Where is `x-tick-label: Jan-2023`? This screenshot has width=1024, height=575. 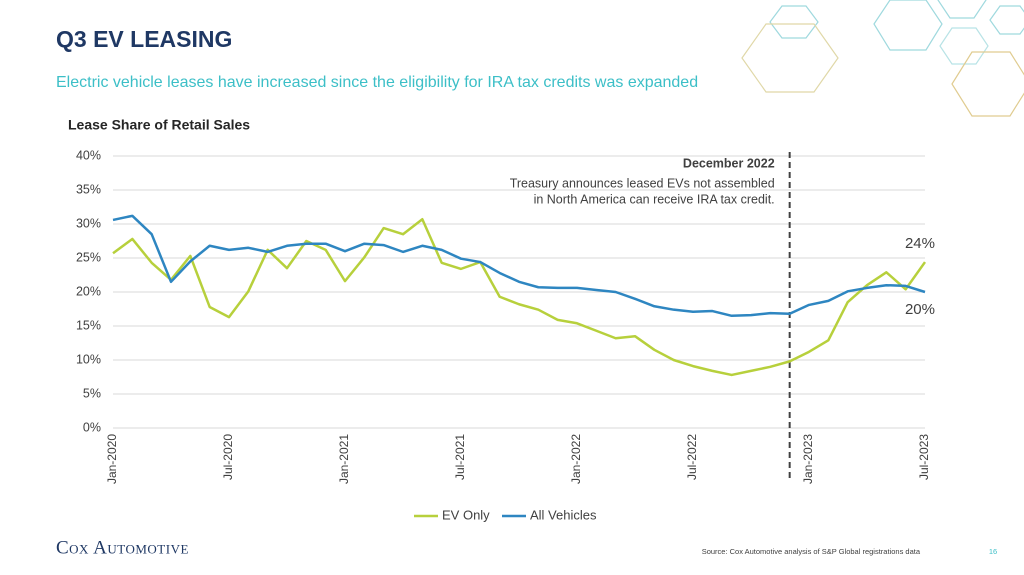
x-tick-label: Jan-2023 is located at coordinates (808, 459).